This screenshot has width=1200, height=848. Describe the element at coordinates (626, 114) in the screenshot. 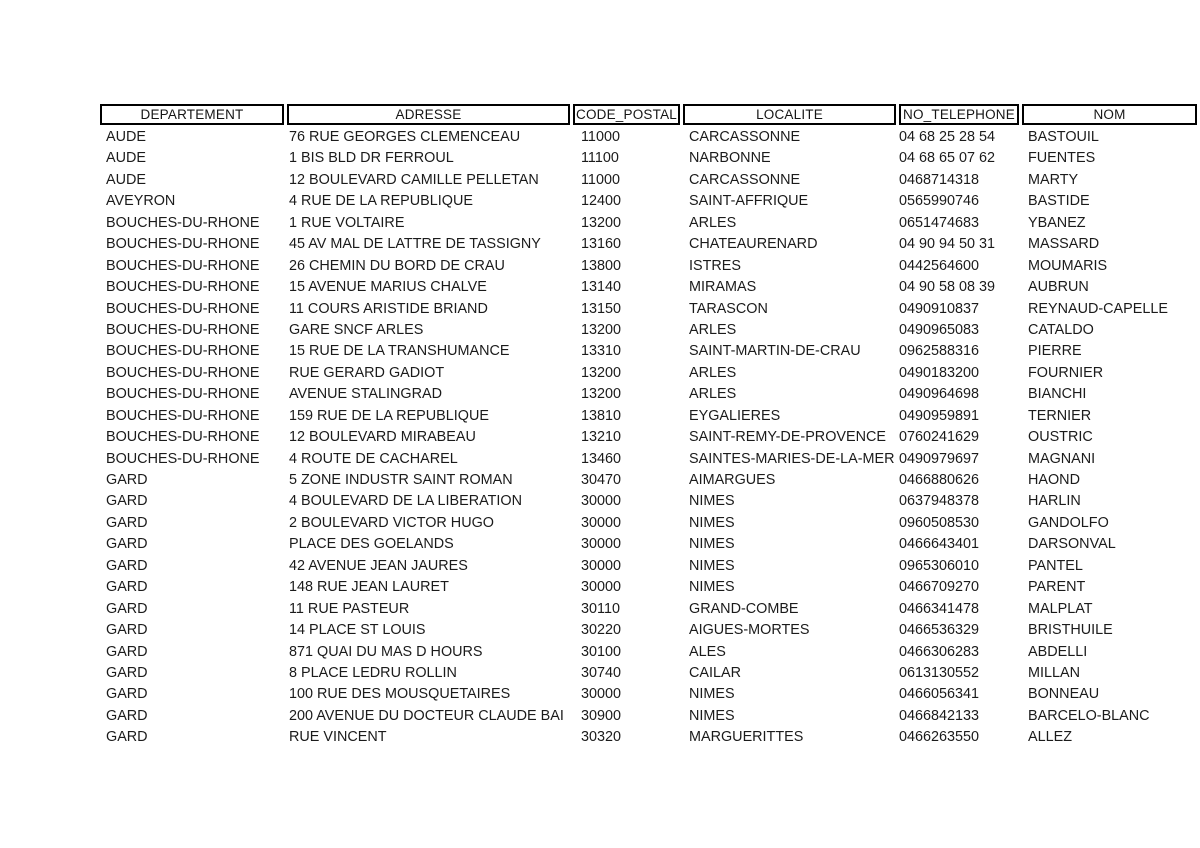

I see `column-header-code_postal: CODE_POSTAL` at that location.